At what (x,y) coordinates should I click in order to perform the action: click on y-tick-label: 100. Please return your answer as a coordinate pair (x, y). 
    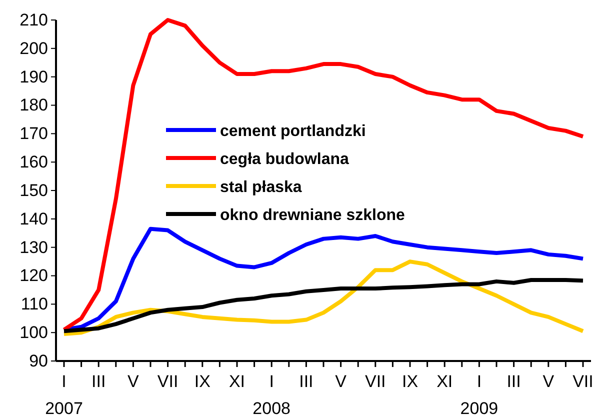
    Looking at the image, I should click on (34, 332).